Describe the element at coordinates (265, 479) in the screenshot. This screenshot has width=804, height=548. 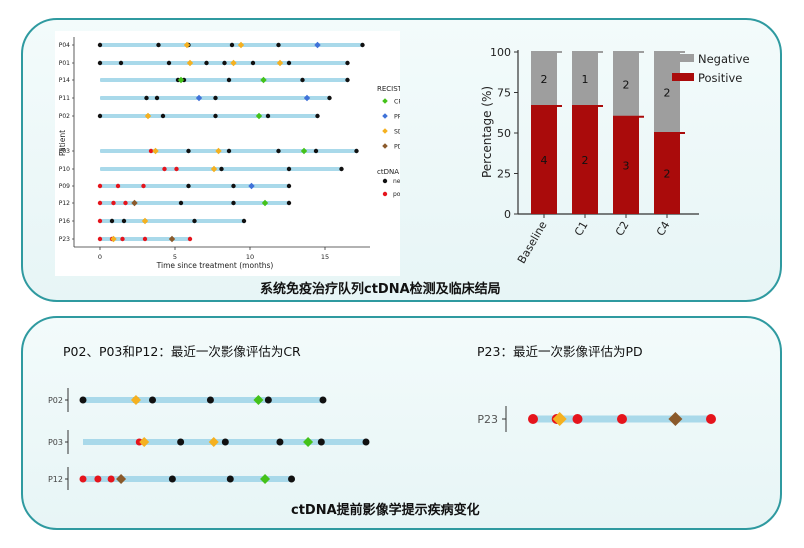
I see `recist-cr-marker` at that location.